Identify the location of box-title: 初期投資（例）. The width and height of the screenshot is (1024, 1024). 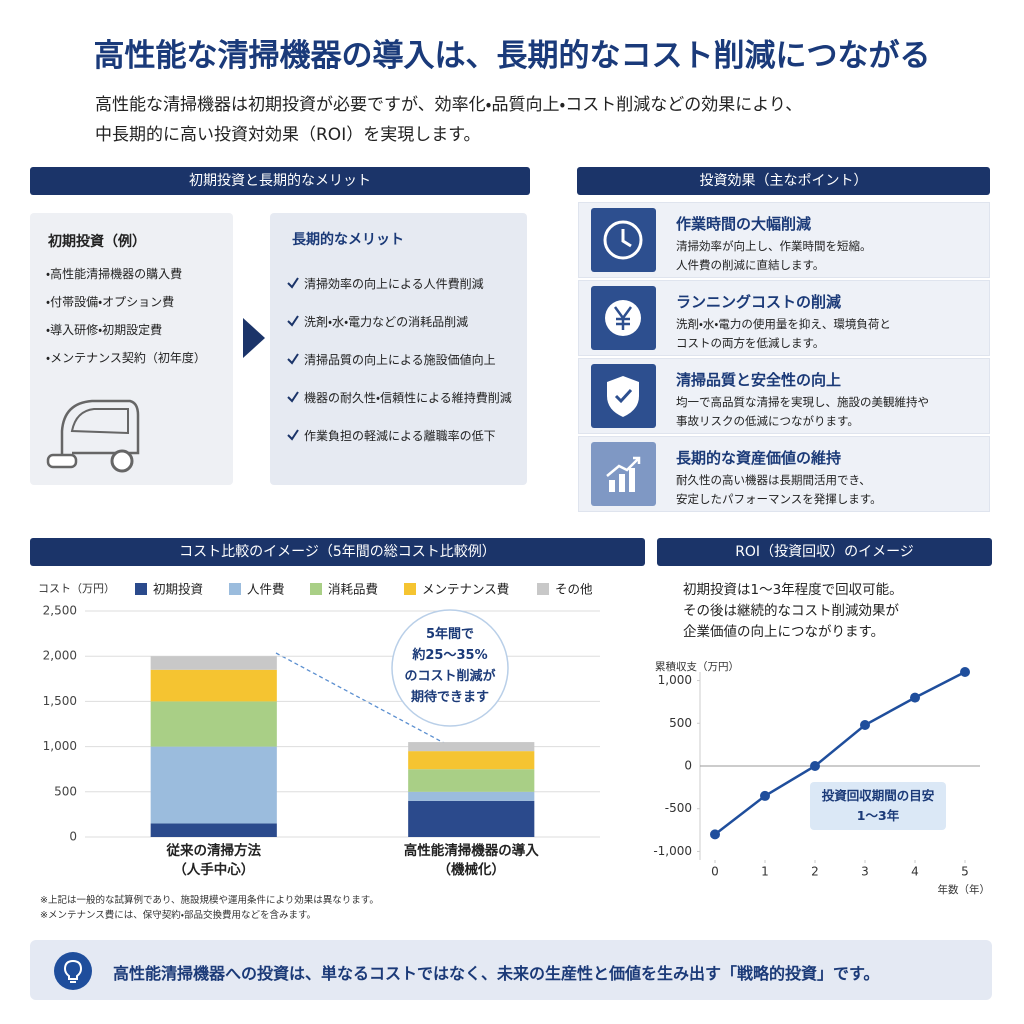
(97, 242).